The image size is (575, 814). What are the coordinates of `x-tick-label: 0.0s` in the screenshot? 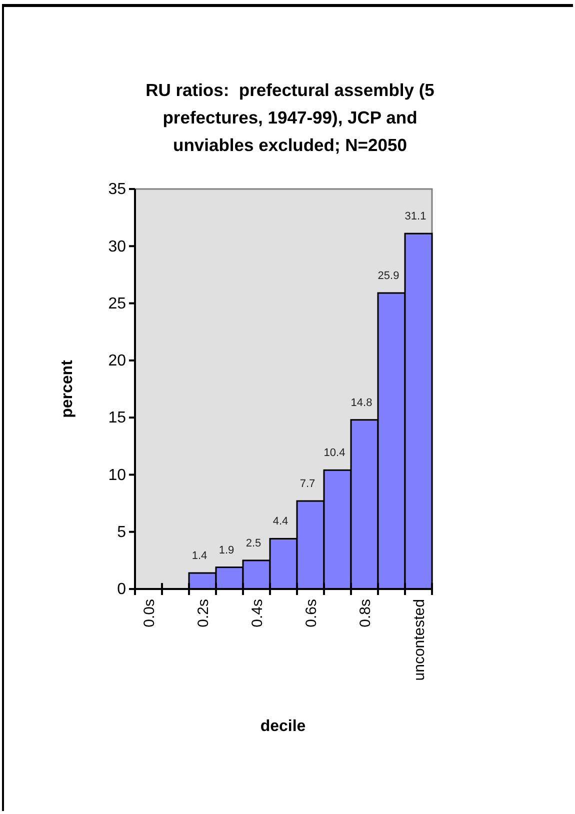 It's located at (149, 613).